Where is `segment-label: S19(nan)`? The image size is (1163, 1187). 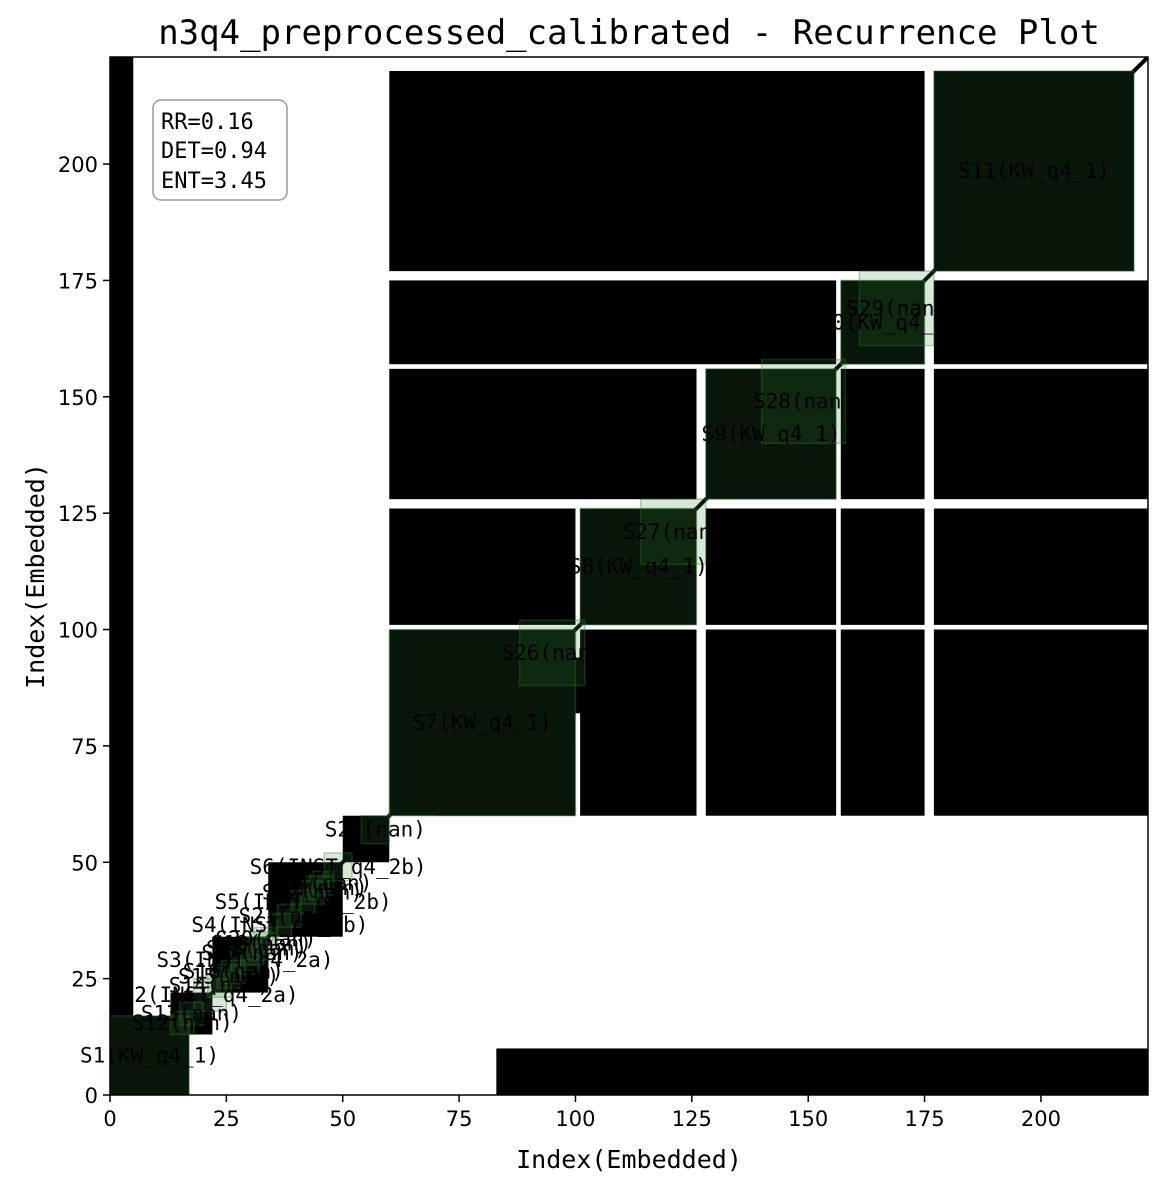 segment-label: S19(nan) is located at coordinates (261, 944).